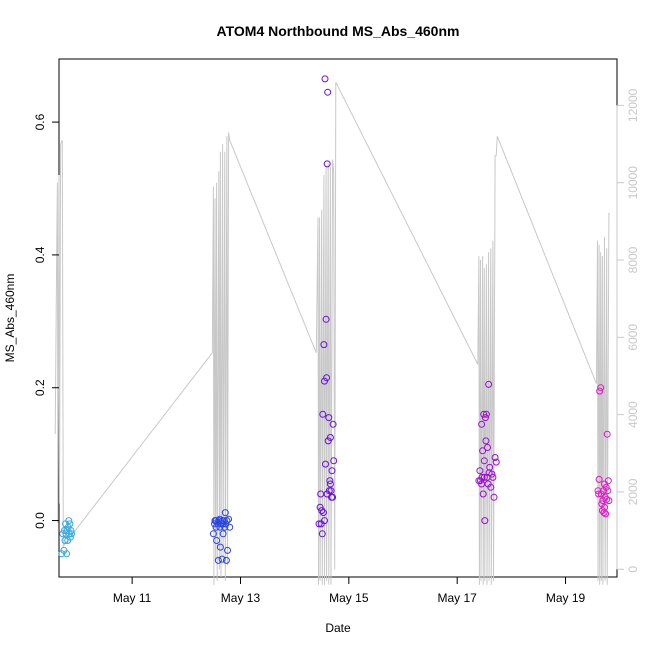 This screenshot has height=650, width=650. What do you see at coordinates (10, 318) in the screenshot?
I see `y-axis-label: MS_Abs_460nm` at bounding box center [10, 318].